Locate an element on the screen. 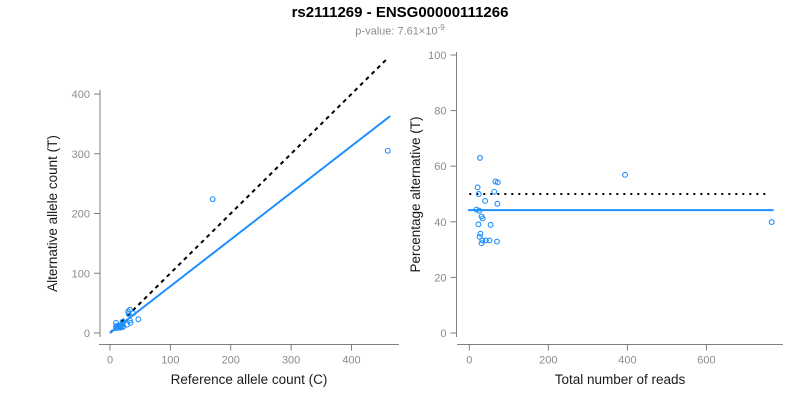 This screenshot has height=400, width=800. y-tick-label: 300 is located at coordinates (81, 155).